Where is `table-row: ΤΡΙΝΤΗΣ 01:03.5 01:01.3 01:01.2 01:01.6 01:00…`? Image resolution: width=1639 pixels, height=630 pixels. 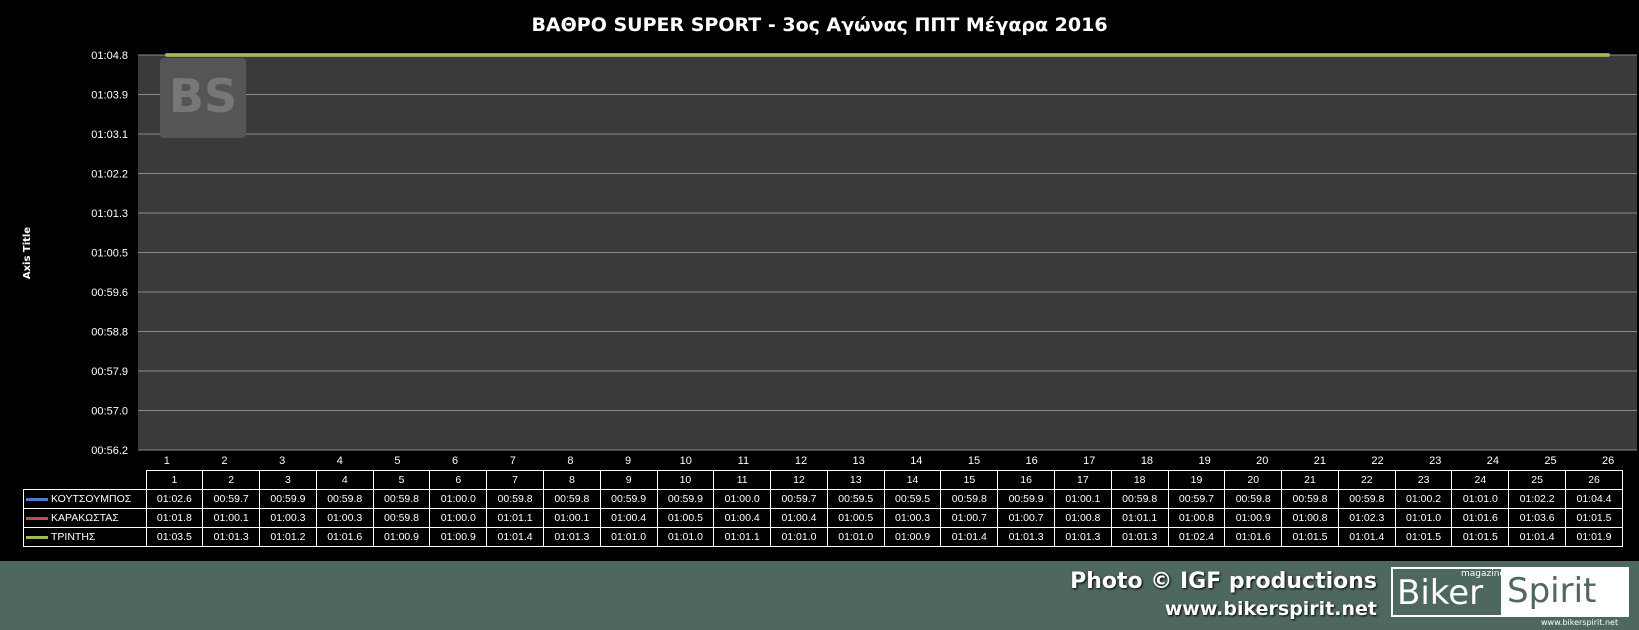
table-row: ΤΡΙΝΤΗΣ 01:03.5 01:01.3 01:01.2 01:01.6 01:00… is located at coordinates (823, 537).